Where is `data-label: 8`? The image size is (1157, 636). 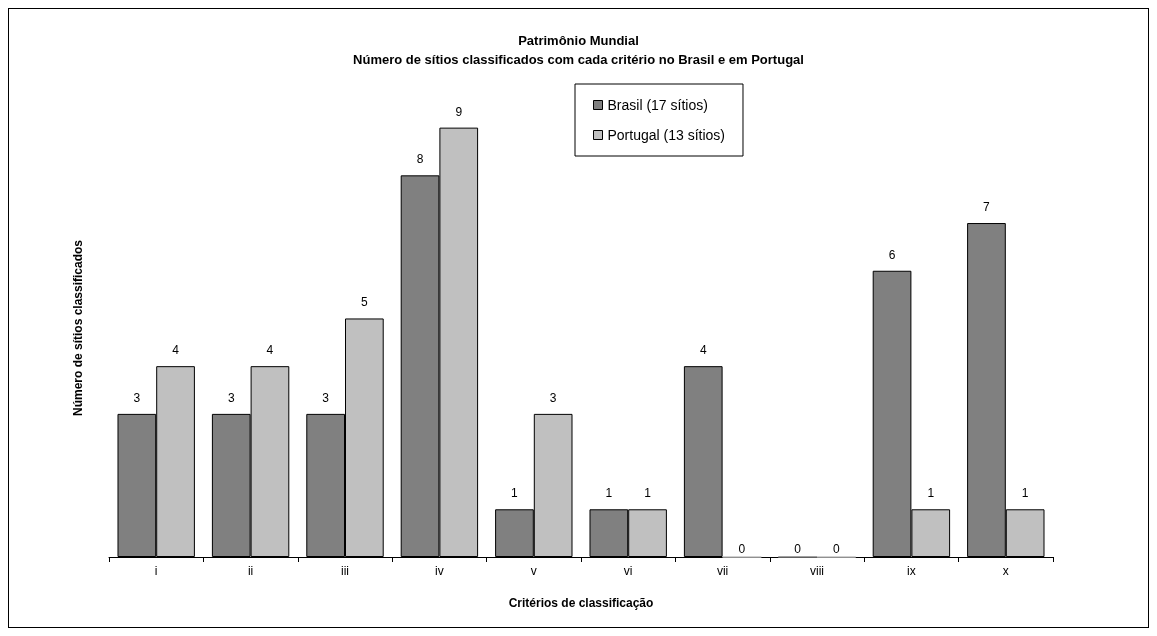 data-label: 8 is located at coordinates (420, 159).